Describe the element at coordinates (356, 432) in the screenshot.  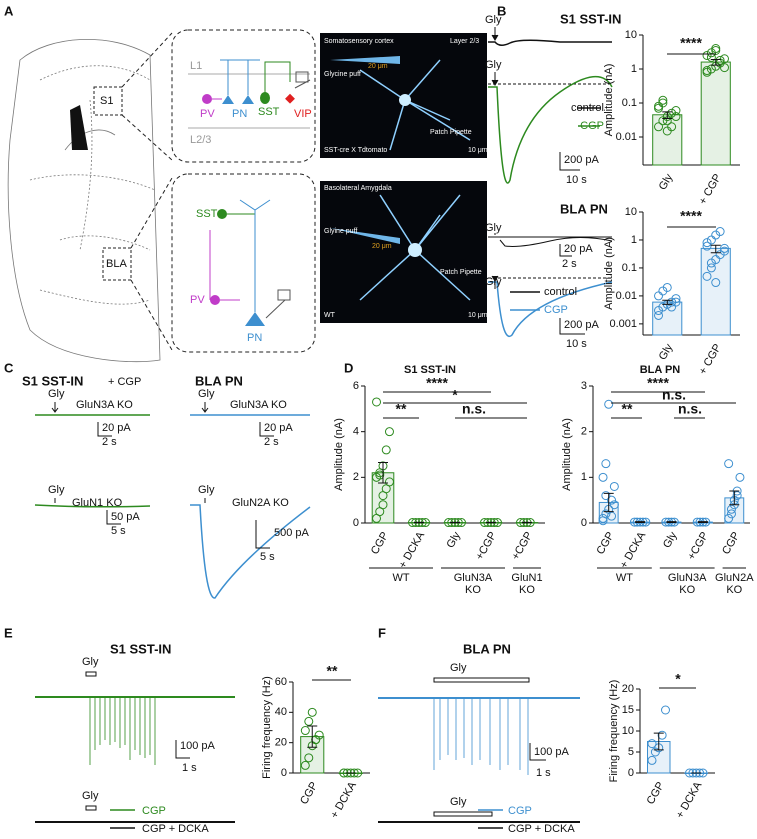
I see `y-tick-label: 4` at that location.